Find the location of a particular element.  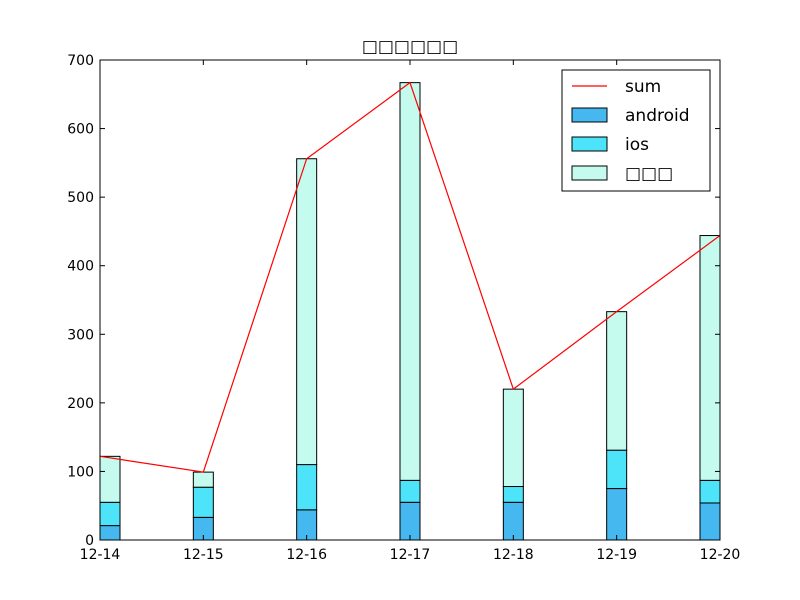

y-tick-label: 700 is located at coordinates (80, 61).